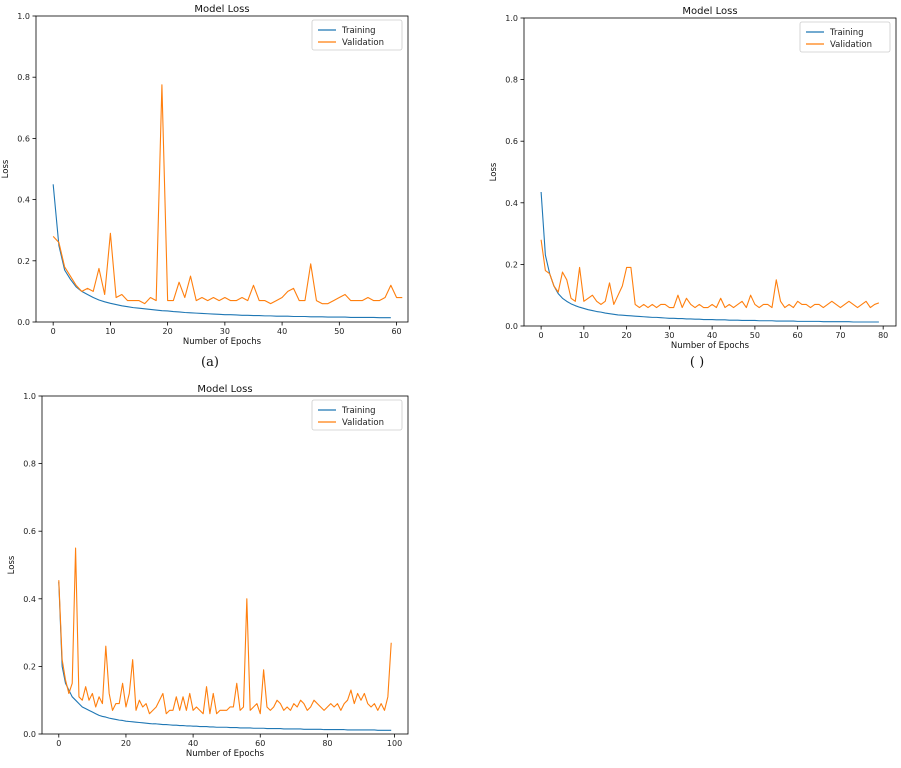 The height and width of the screenshot is (768, 901). What do you see at coordinates (210, 362) in the screenshot?
I see `subfigure-caption: (a)` at bounding box center [210, 362].